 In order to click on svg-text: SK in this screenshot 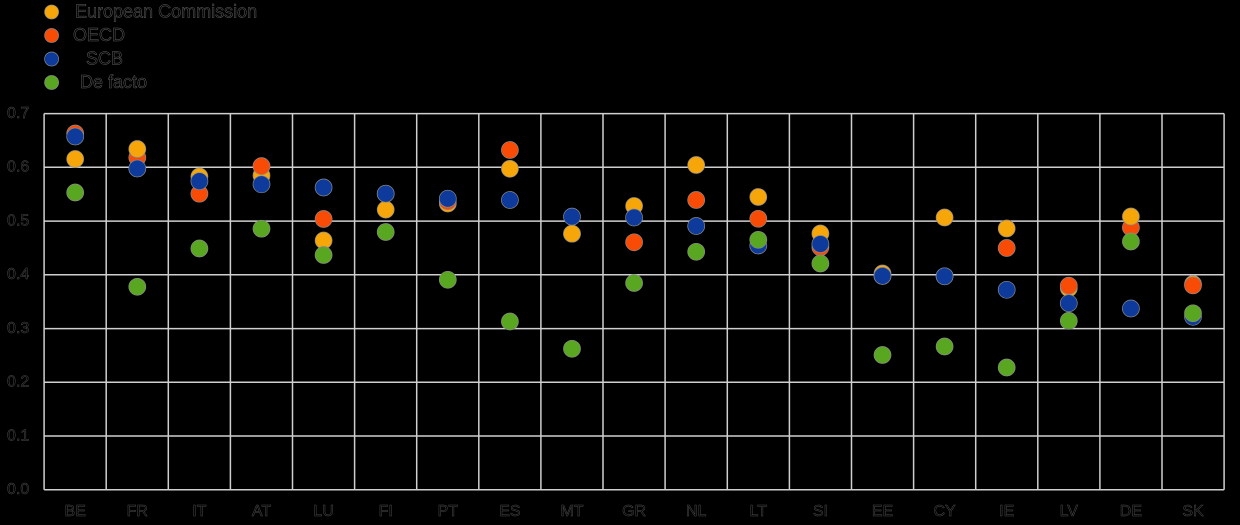, I will do `click(1193, 511)`.